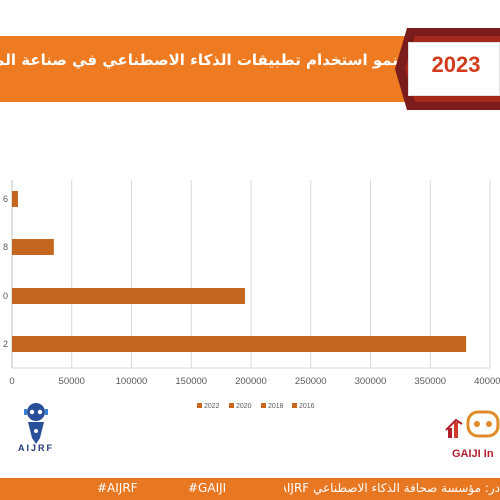 This screenshot has width=500, height=500. I want to click on x-tick-label: 400000, so click(487, 381).